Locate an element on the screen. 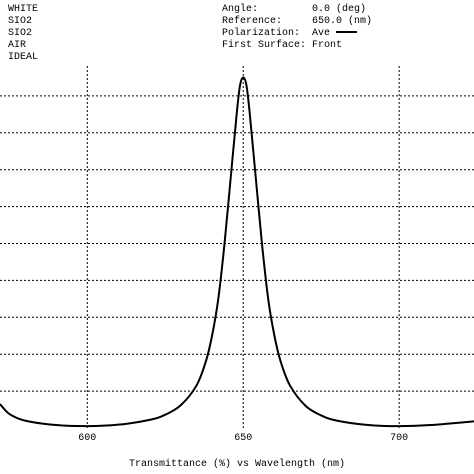  coating-stack-info: WHITE SIO2 SIO2 AIR IDEAL is located at coordinates (23, 33).